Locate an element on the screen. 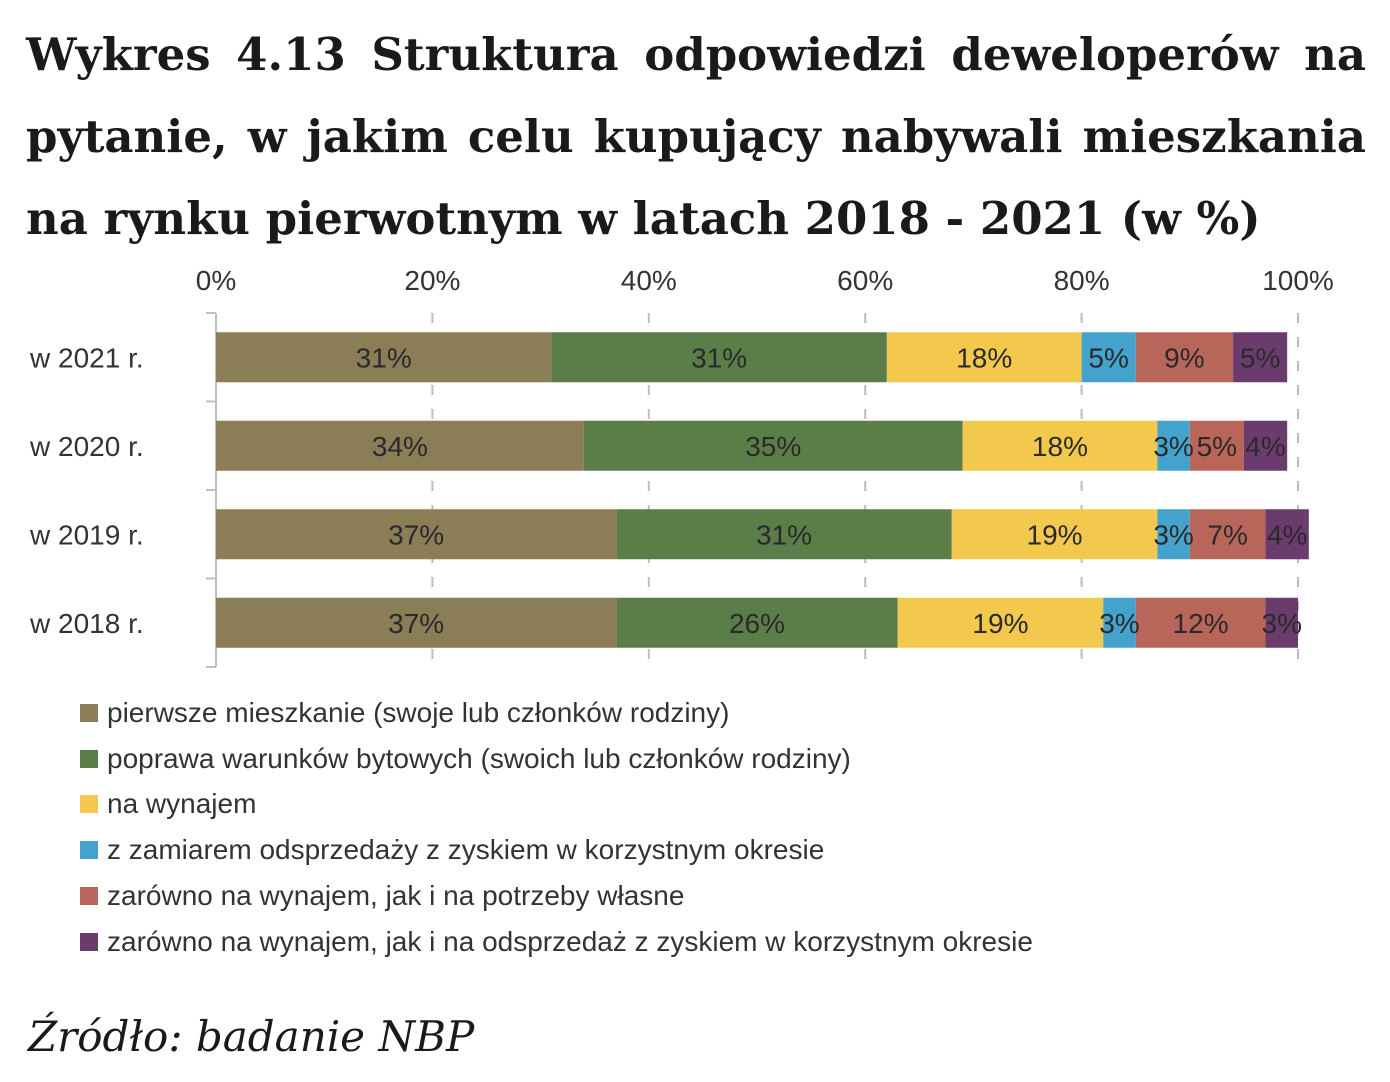 This screenshot has width=1390, height=1082. category-axis: w 2021 r. w 2020 r. w 2019 r. w 2018 r. is located at coordinates (123, 490).